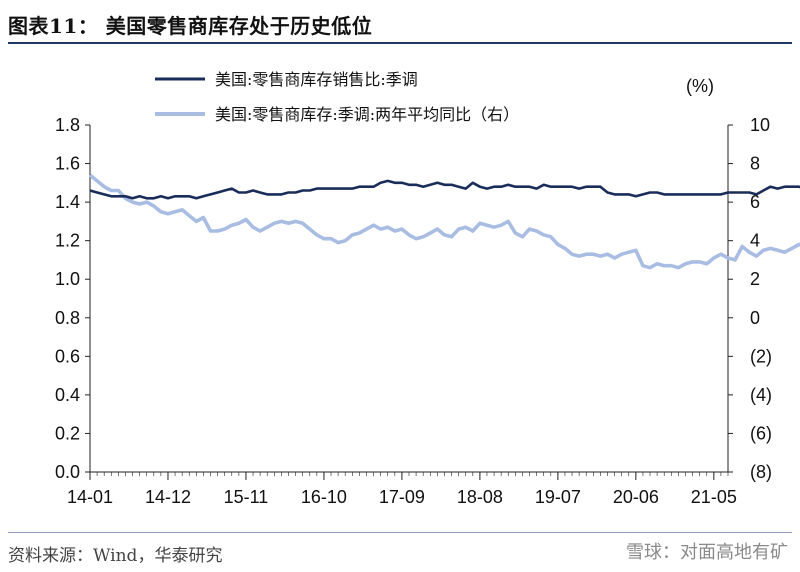 This screenshot has height=572, width=800. What do you see at coordinates (67, 395) in the screenshot?
I see `left-tick-label: 0.4` at bounding box center [67, 395].